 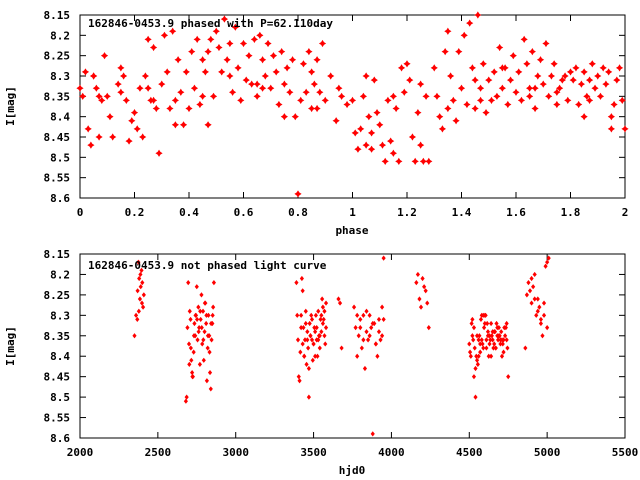 What do you see at coordinates (352, 212) in the screenshot?
I see `x-tick-label: 1` at bounding box center [352, 212].